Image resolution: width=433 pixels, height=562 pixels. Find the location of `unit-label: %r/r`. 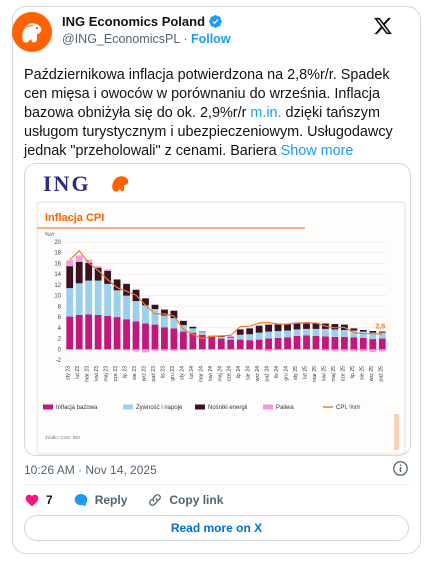

unit-label: %r/r is located at coordinates (50, 235).